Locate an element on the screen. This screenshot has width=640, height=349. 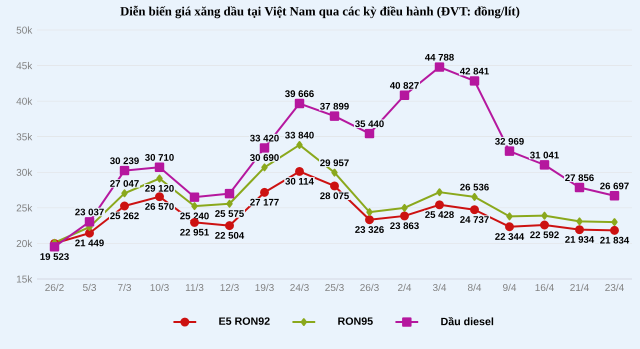
data-label: 27 856 is located at coordinates (579, 178).